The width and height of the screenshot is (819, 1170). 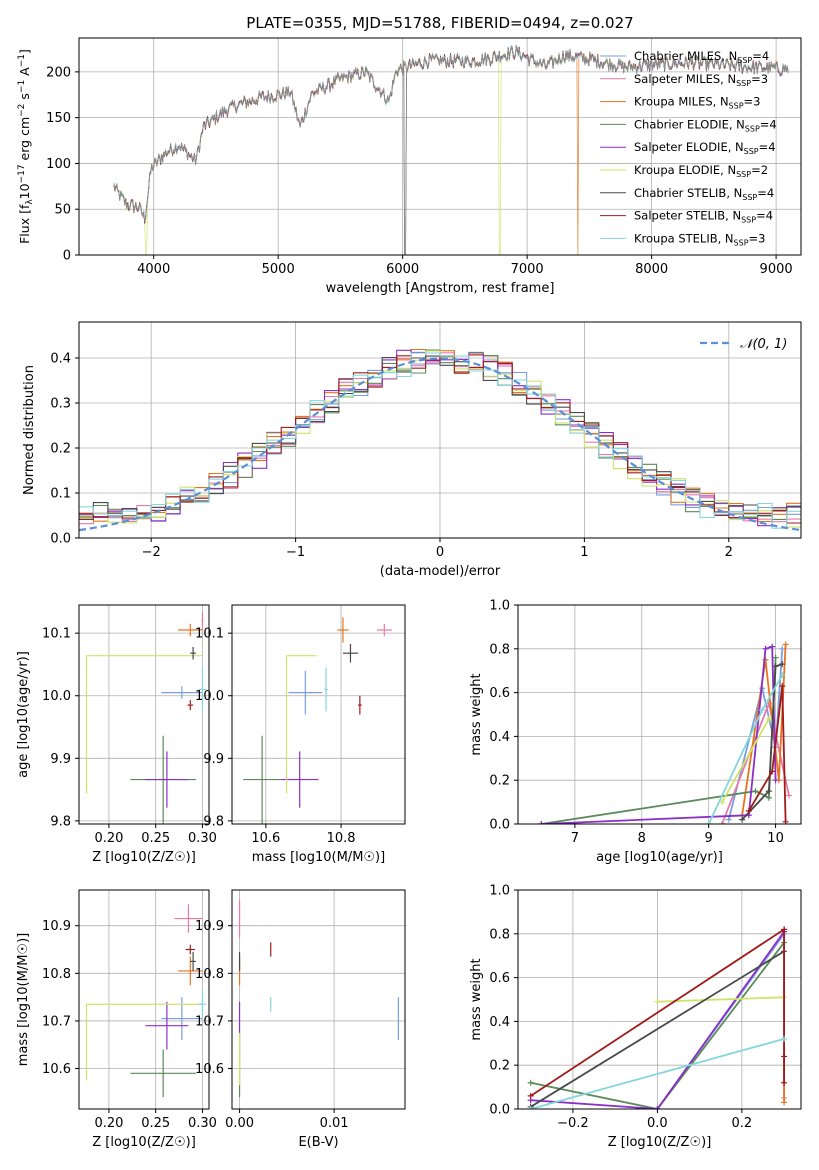 What do you see at coordinates (23, 999) in the screenshot?
I see `y-axis-label: mass [log10(M/M☉)]` at bounding box center [23, 999].